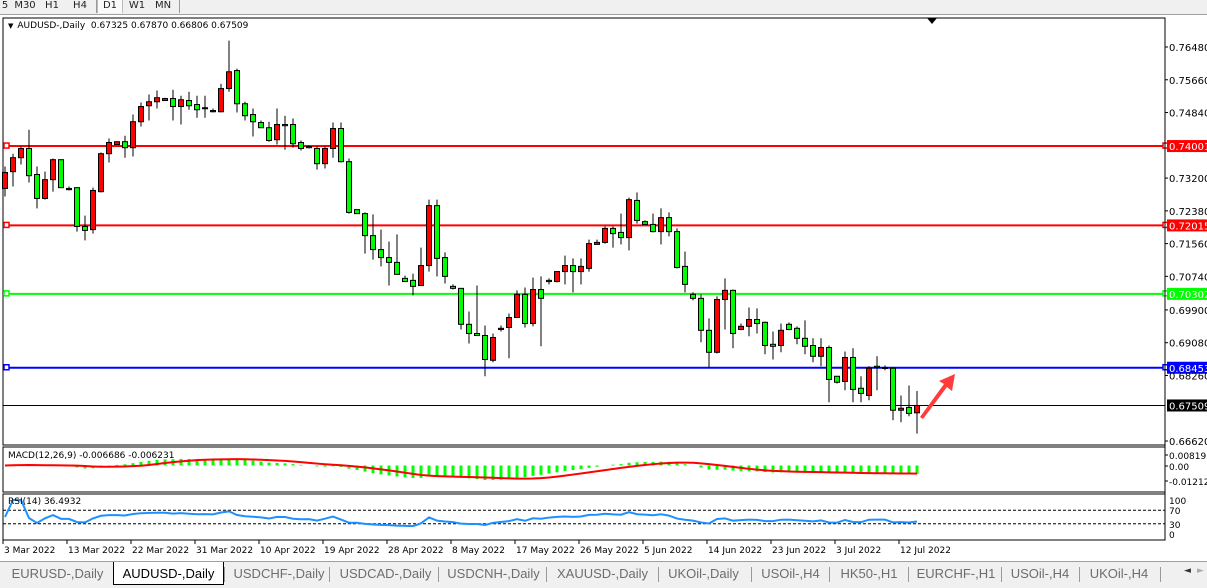 This screenshot has height=588, width=1207. What do you see at coordinates (52, 5) in the screenshot?
I see `timeframe-h1-button: H1` at bounding box center [52, 5].